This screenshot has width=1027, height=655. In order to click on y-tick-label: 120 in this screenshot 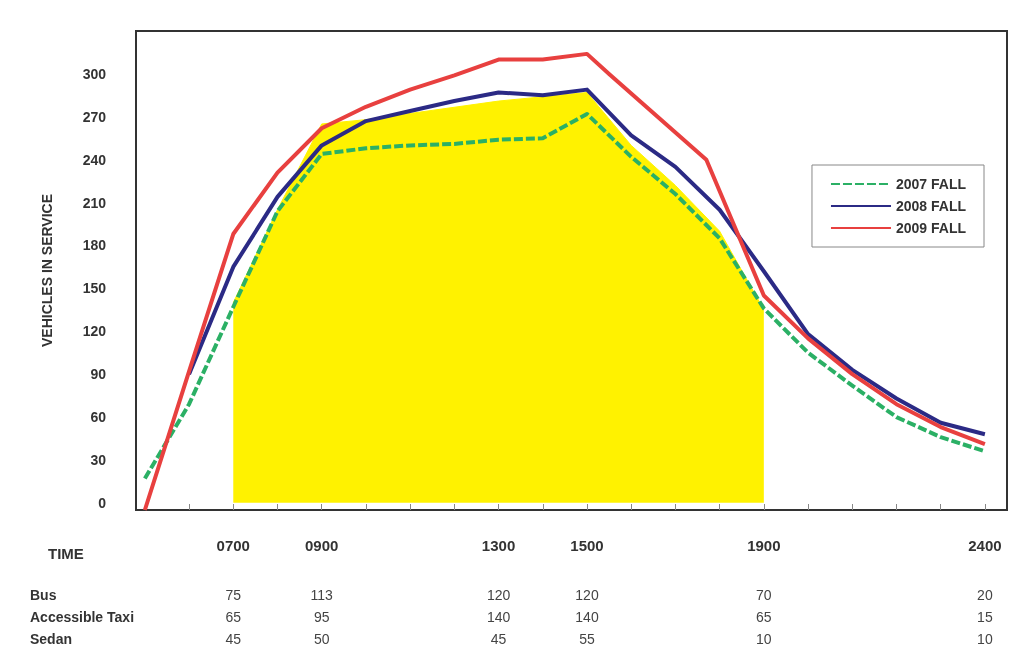, I will do `click(94, 331)`.